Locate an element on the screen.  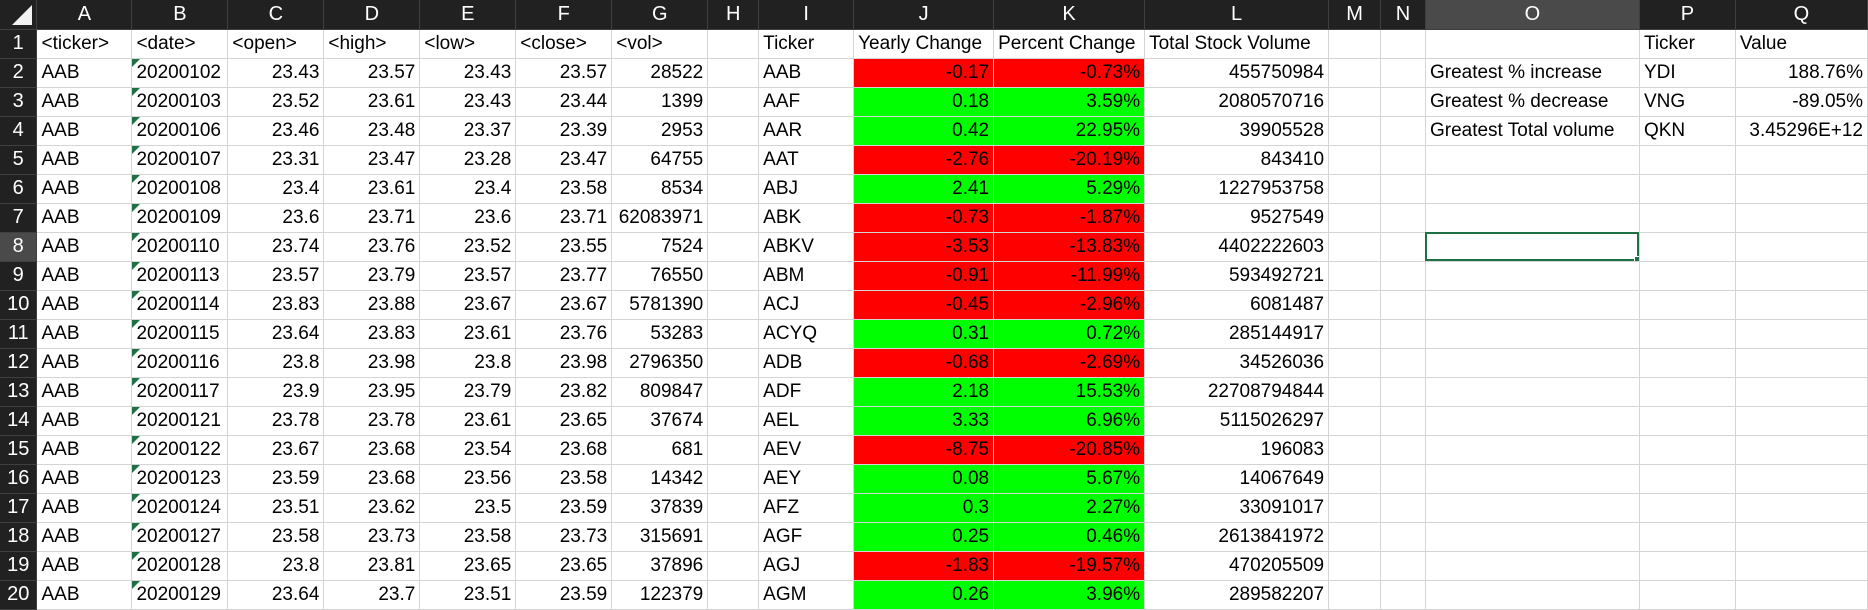
cell-J7: -0.73 is located at coordinates (924, 218).